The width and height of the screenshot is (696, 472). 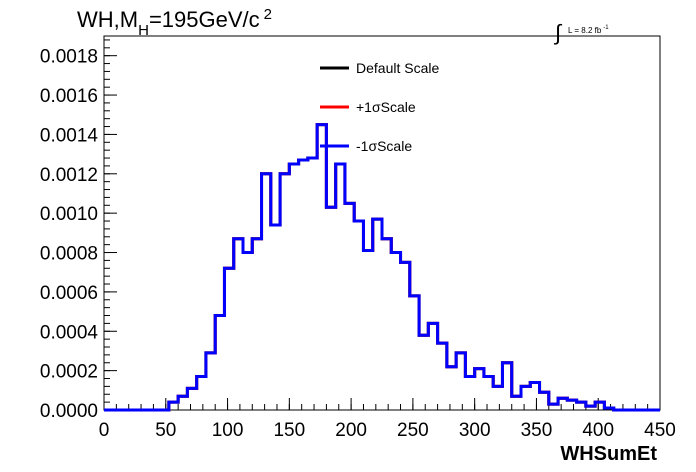 I want to click on y-tick-label: 0.0016, so click(x=69, y=96).